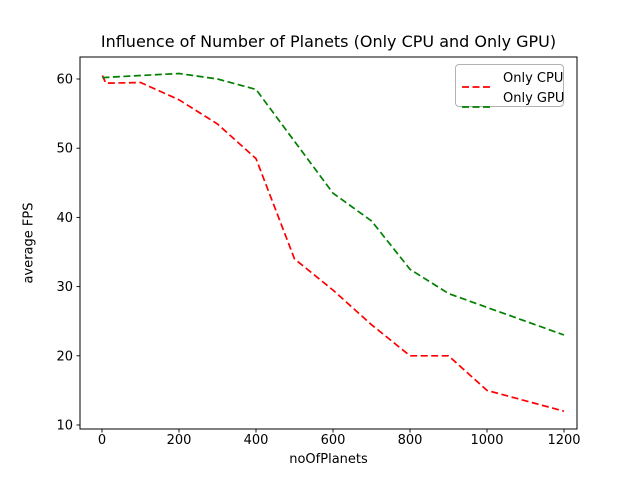 This screenshot has height=484, width=640. I want to click on gpu-line-sample-icon, so click(477, 101).